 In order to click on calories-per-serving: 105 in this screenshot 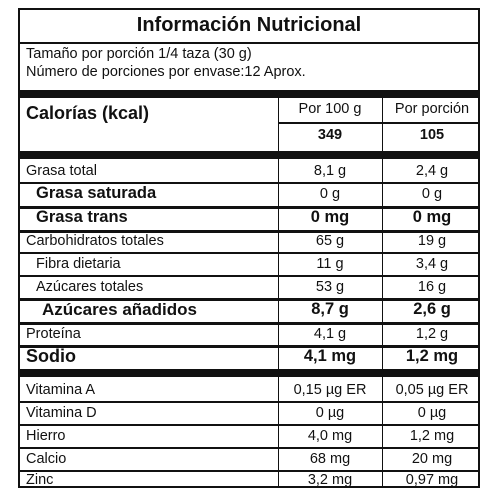, I will do `click(432, 135)`.